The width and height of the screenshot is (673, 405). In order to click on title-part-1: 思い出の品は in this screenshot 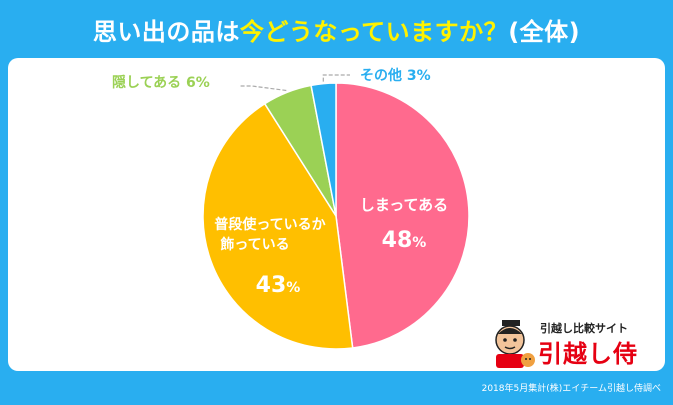, I will do `click(166, 31)`.